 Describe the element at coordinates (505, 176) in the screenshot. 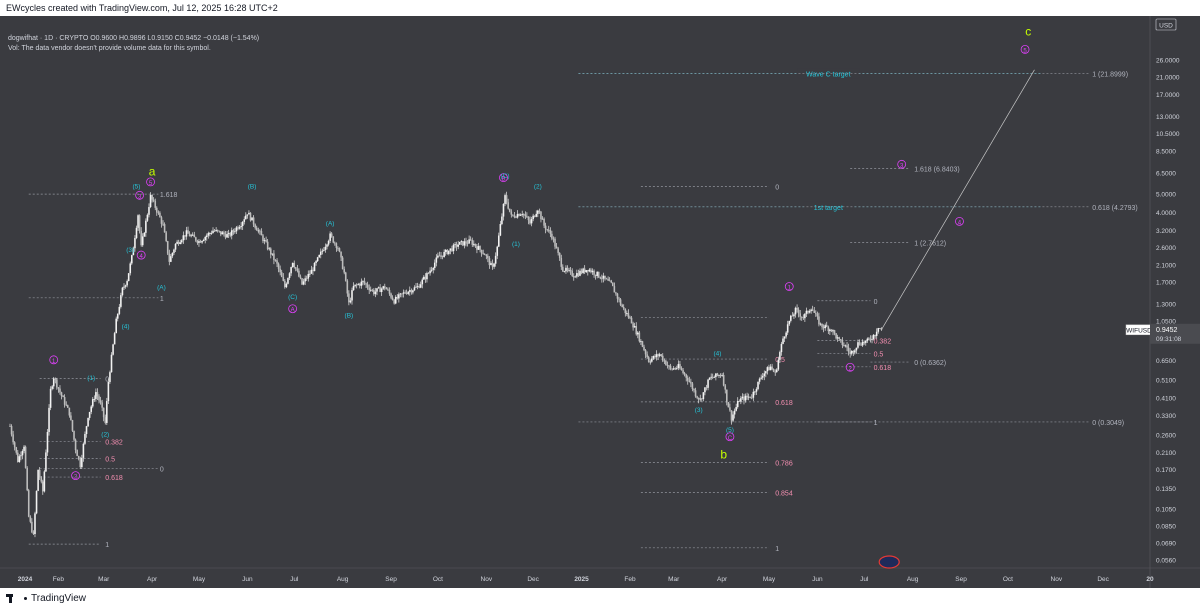

I see `wave-label-minor: (C)` at that location.